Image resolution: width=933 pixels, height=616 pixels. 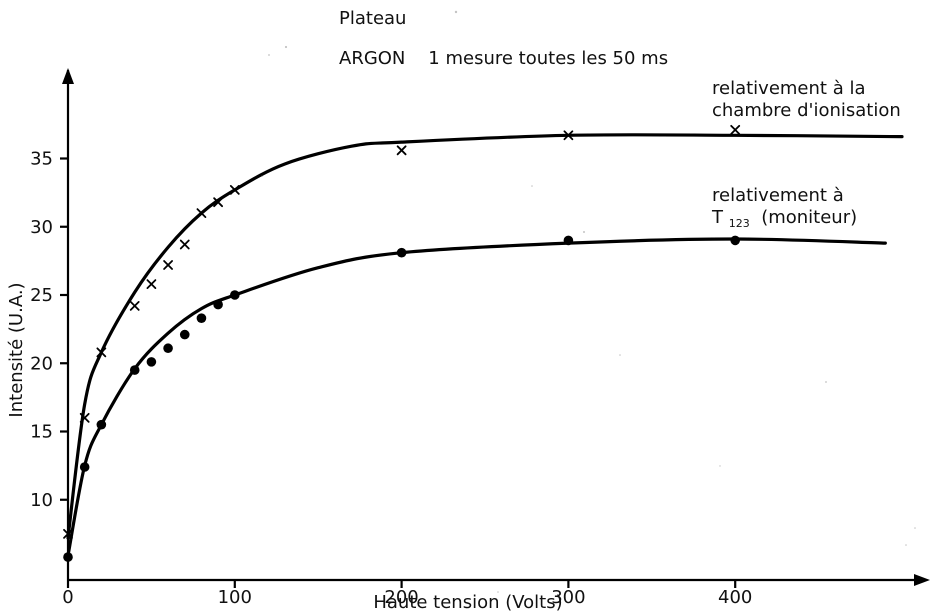 I want to click on y-axis-title: Intensité (U.A.), so click(x=16, y=349).